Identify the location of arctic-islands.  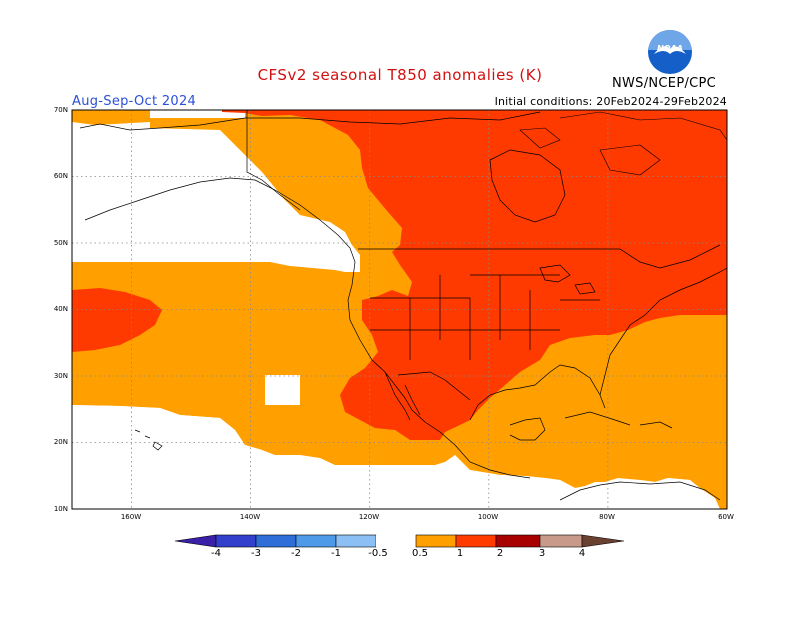
(623, 143).